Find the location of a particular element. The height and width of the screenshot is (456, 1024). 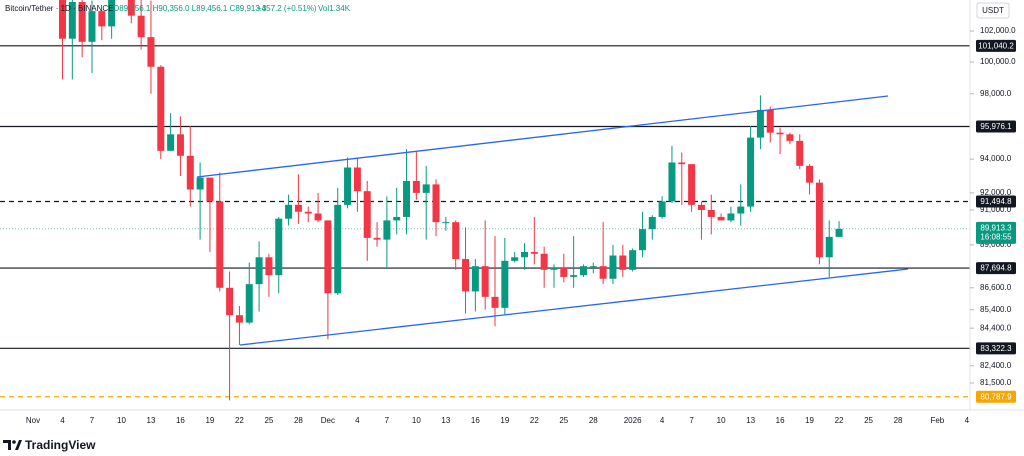

level-label: 80,787.9 is located at coordinates (996, 396).